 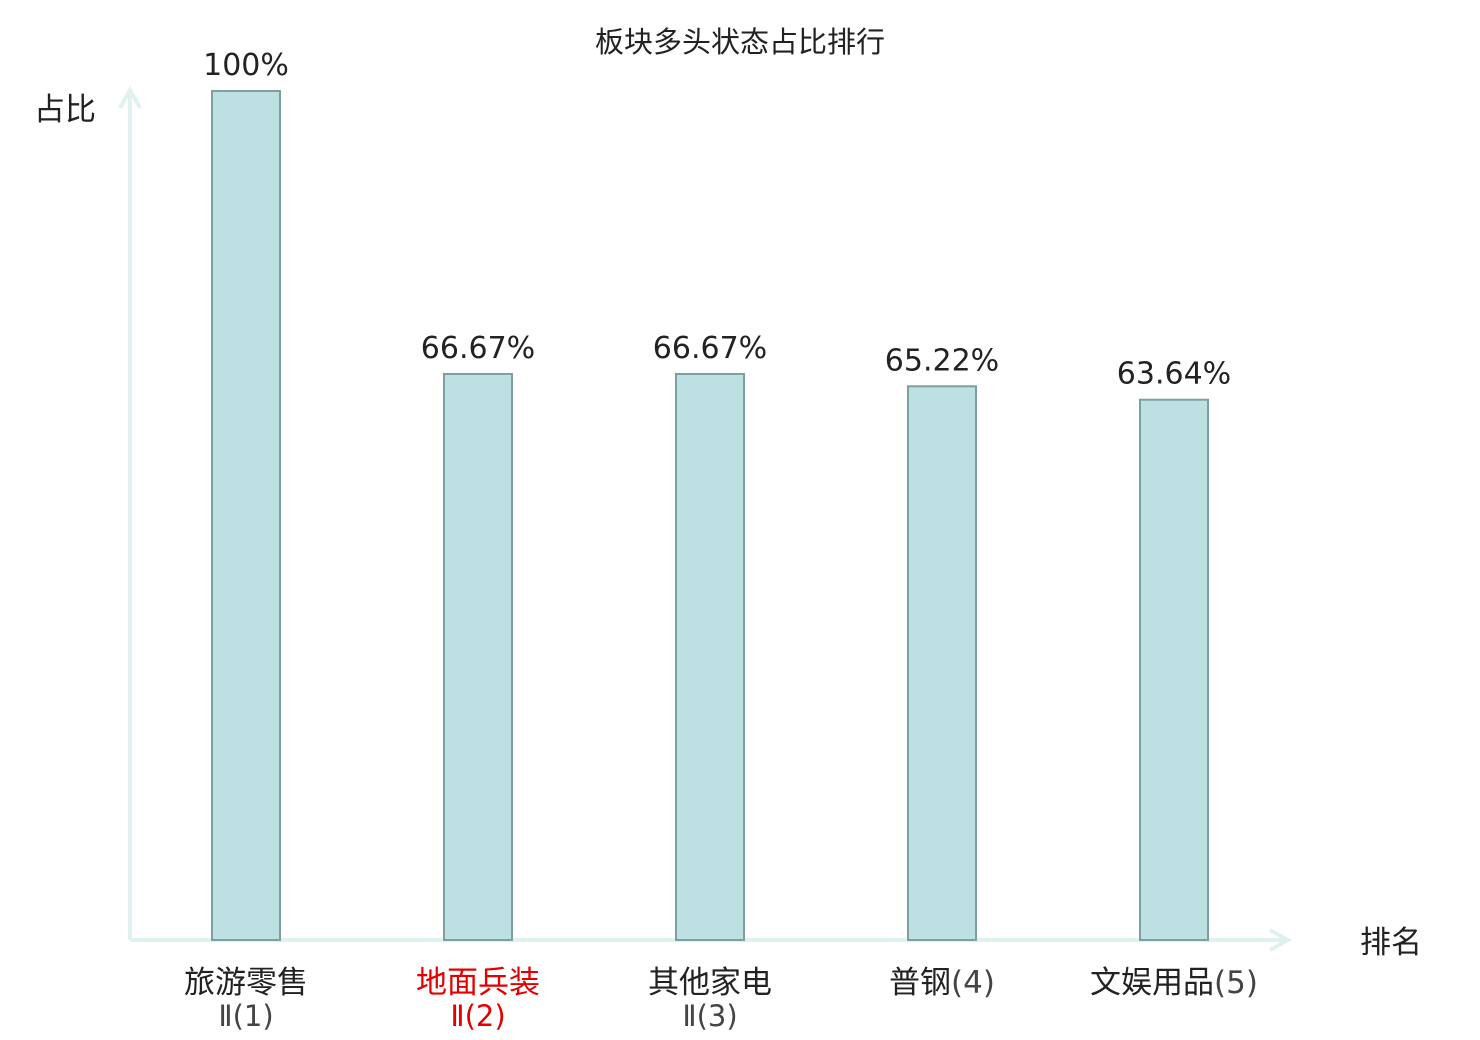 What do you see at coordinates (942, 360) in the screenshot?
I see `data-label: 65.22%` at bounding box center [942, 360].